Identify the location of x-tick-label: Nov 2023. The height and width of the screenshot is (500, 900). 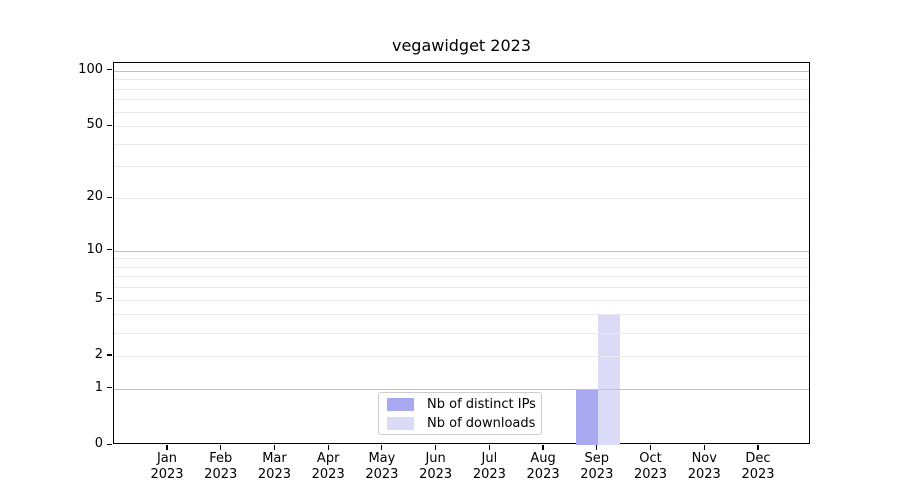
(704, 466).